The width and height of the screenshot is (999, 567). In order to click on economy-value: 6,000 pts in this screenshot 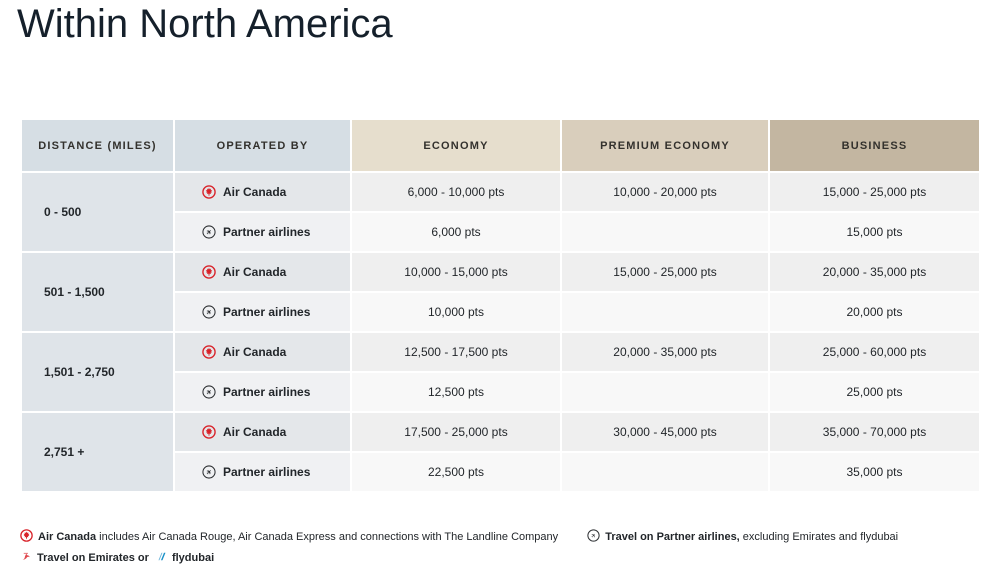, I will do `click(456, 232)`.